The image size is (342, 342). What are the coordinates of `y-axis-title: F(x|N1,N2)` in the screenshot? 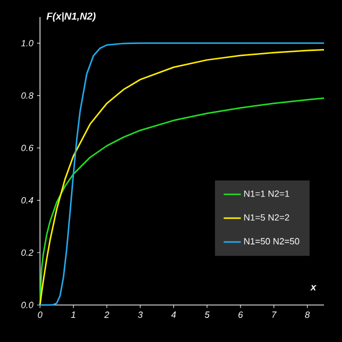 It's located at (71, 17).